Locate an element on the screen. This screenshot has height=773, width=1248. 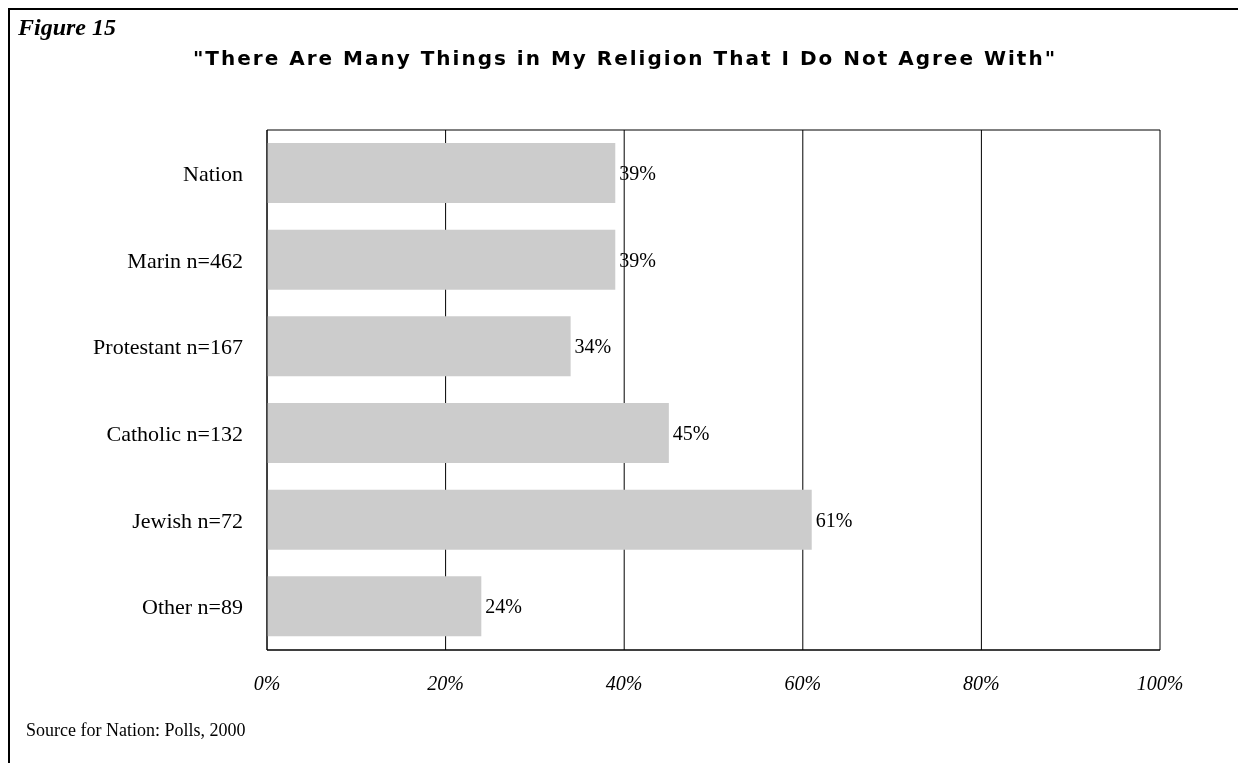
x-tick-label: 0% is located at coordinates (267, 683).